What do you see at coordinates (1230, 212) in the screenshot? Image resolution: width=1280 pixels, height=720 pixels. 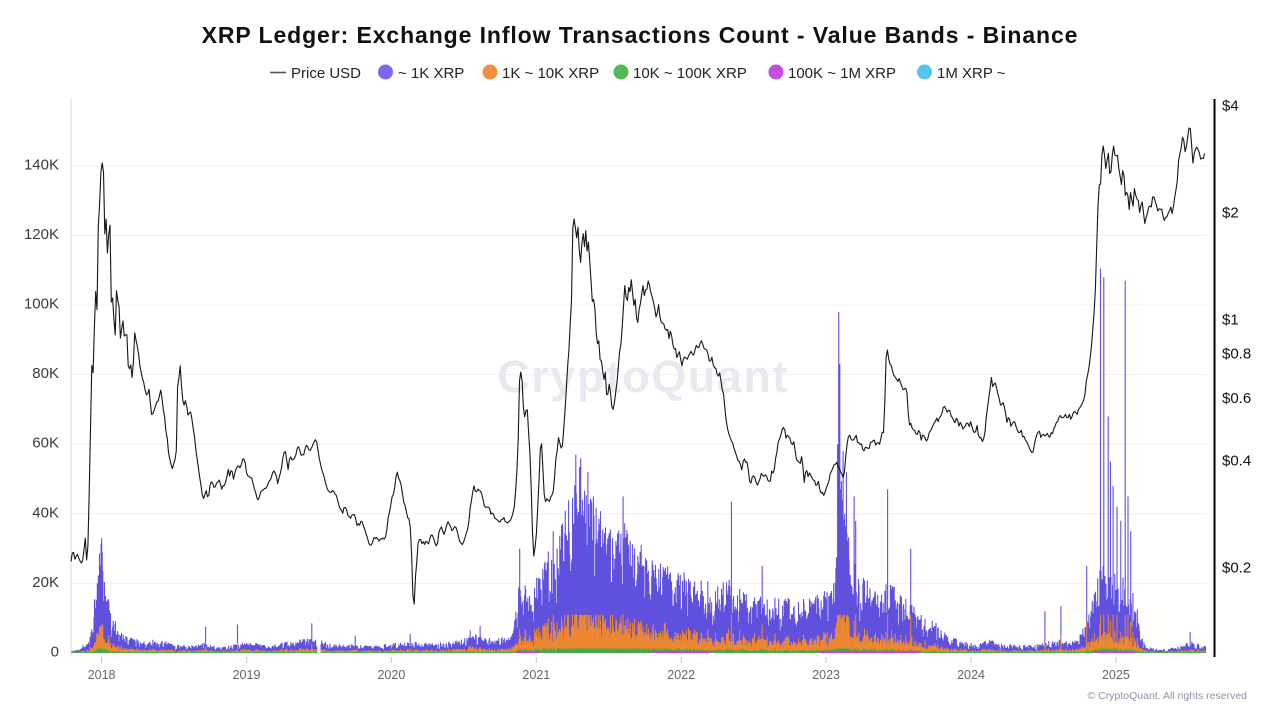 I see `svg-text: $2` at bounding box center [1230, 212].